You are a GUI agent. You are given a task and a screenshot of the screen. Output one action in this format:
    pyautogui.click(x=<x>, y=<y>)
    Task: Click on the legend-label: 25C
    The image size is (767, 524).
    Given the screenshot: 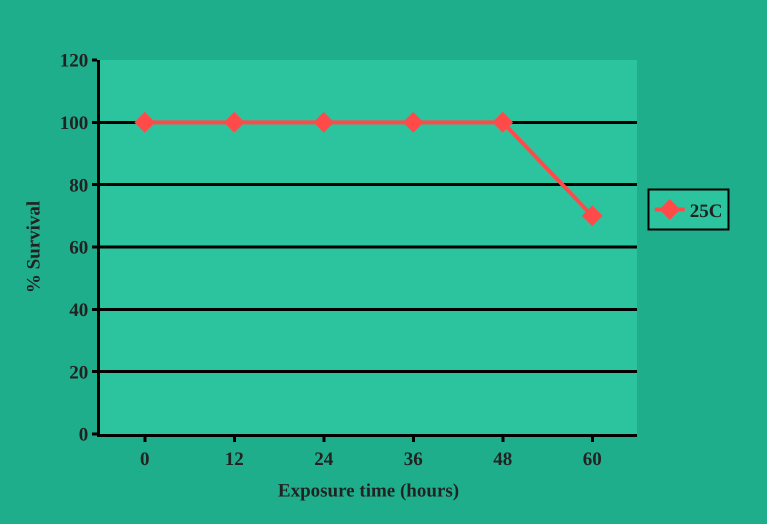 What is the action you would take?
    pyautogui.click(x=706, y=211)
    